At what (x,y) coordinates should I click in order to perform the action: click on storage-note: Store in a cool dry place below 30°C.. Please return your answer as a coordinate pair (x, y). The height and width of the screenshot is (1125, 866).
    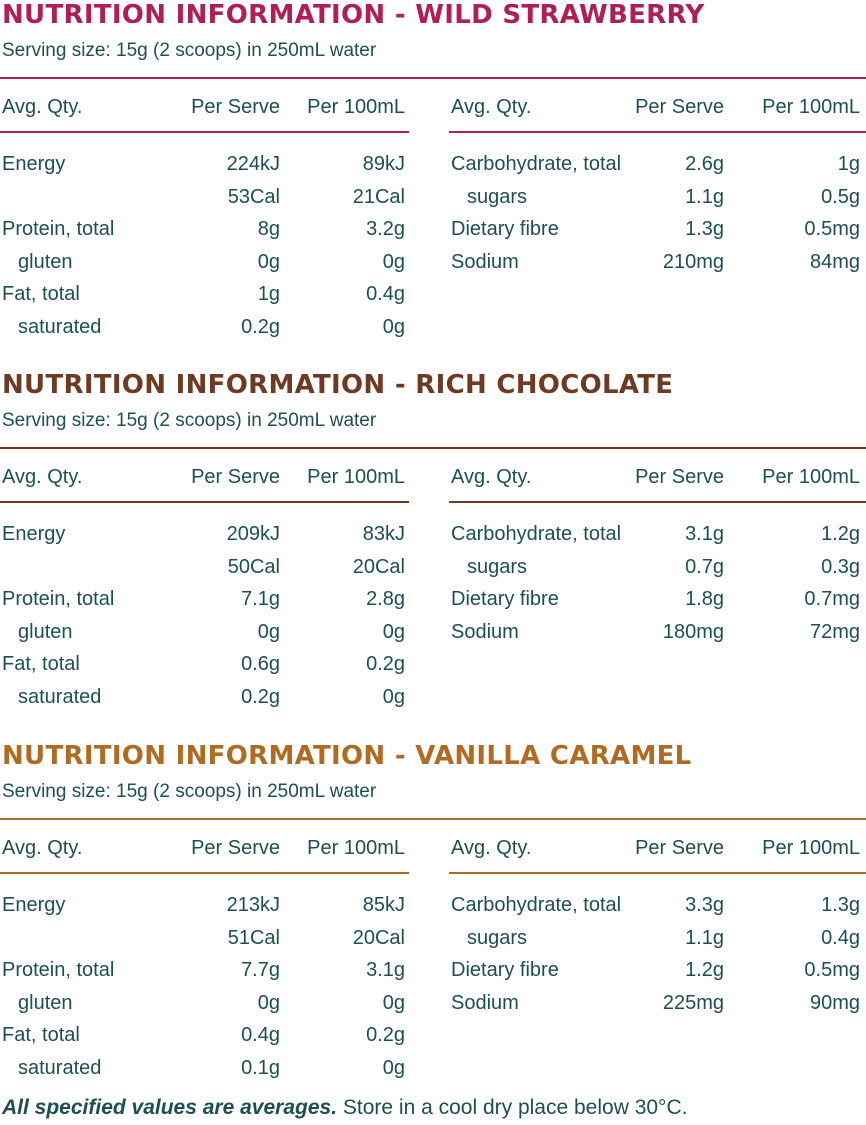
    Looking at the image, I should click on (515, 1107).